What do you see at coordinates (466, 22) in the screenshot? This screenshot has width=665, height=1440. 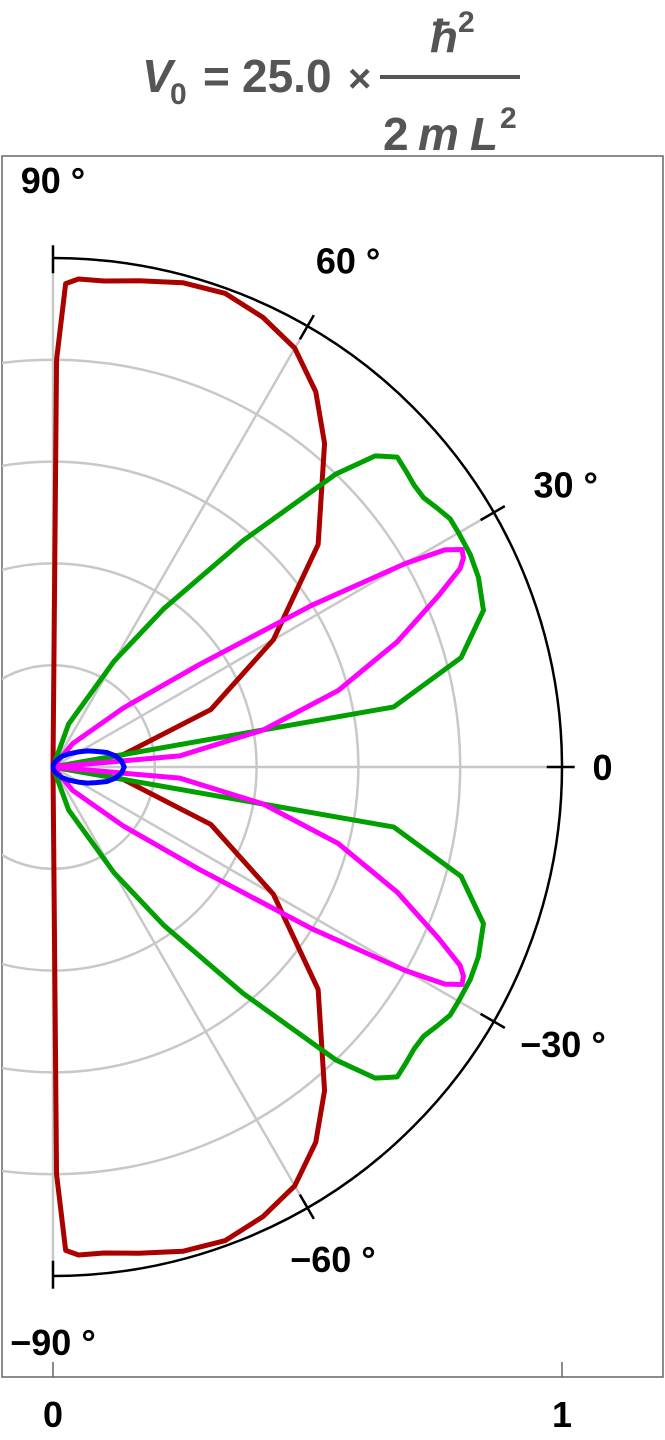 I see `title-hbar-superscript: 2` at bounding box center [466, 22].